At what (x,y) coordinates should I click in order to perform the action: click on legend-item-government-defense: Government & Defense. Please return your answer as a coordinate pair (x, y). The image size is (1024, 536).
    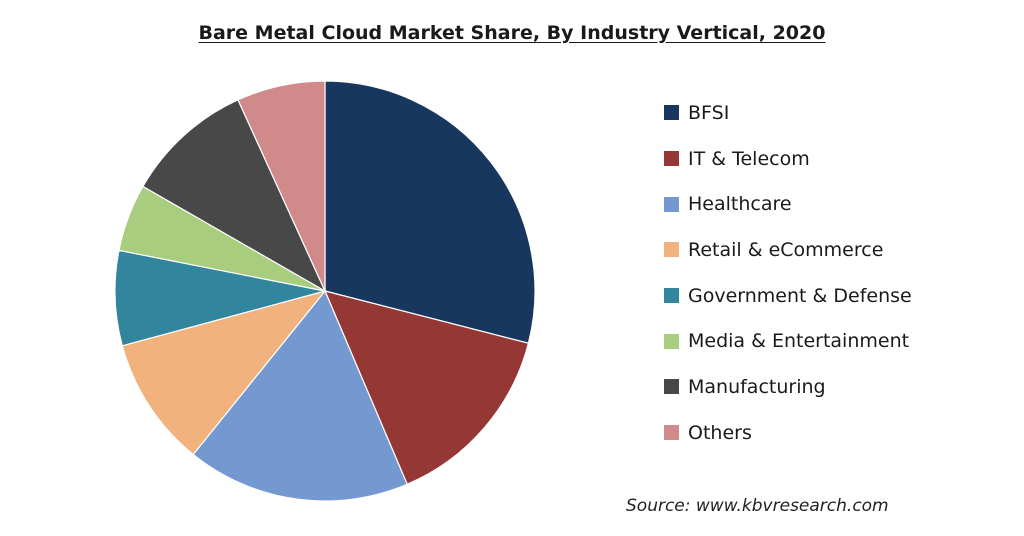
    Looking at the image, I should click on (788, 296).